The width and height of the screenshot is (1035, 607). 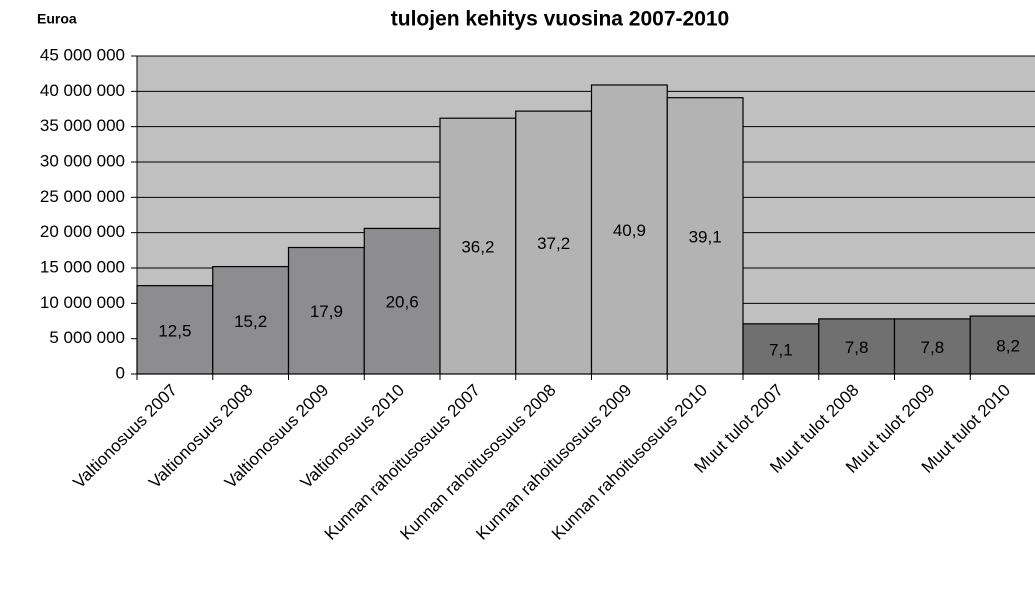 What do you see at coordinates (57, 19) in the screenshot?
I see `y-axis-label: Euroa` at bounding box center [57, 19].